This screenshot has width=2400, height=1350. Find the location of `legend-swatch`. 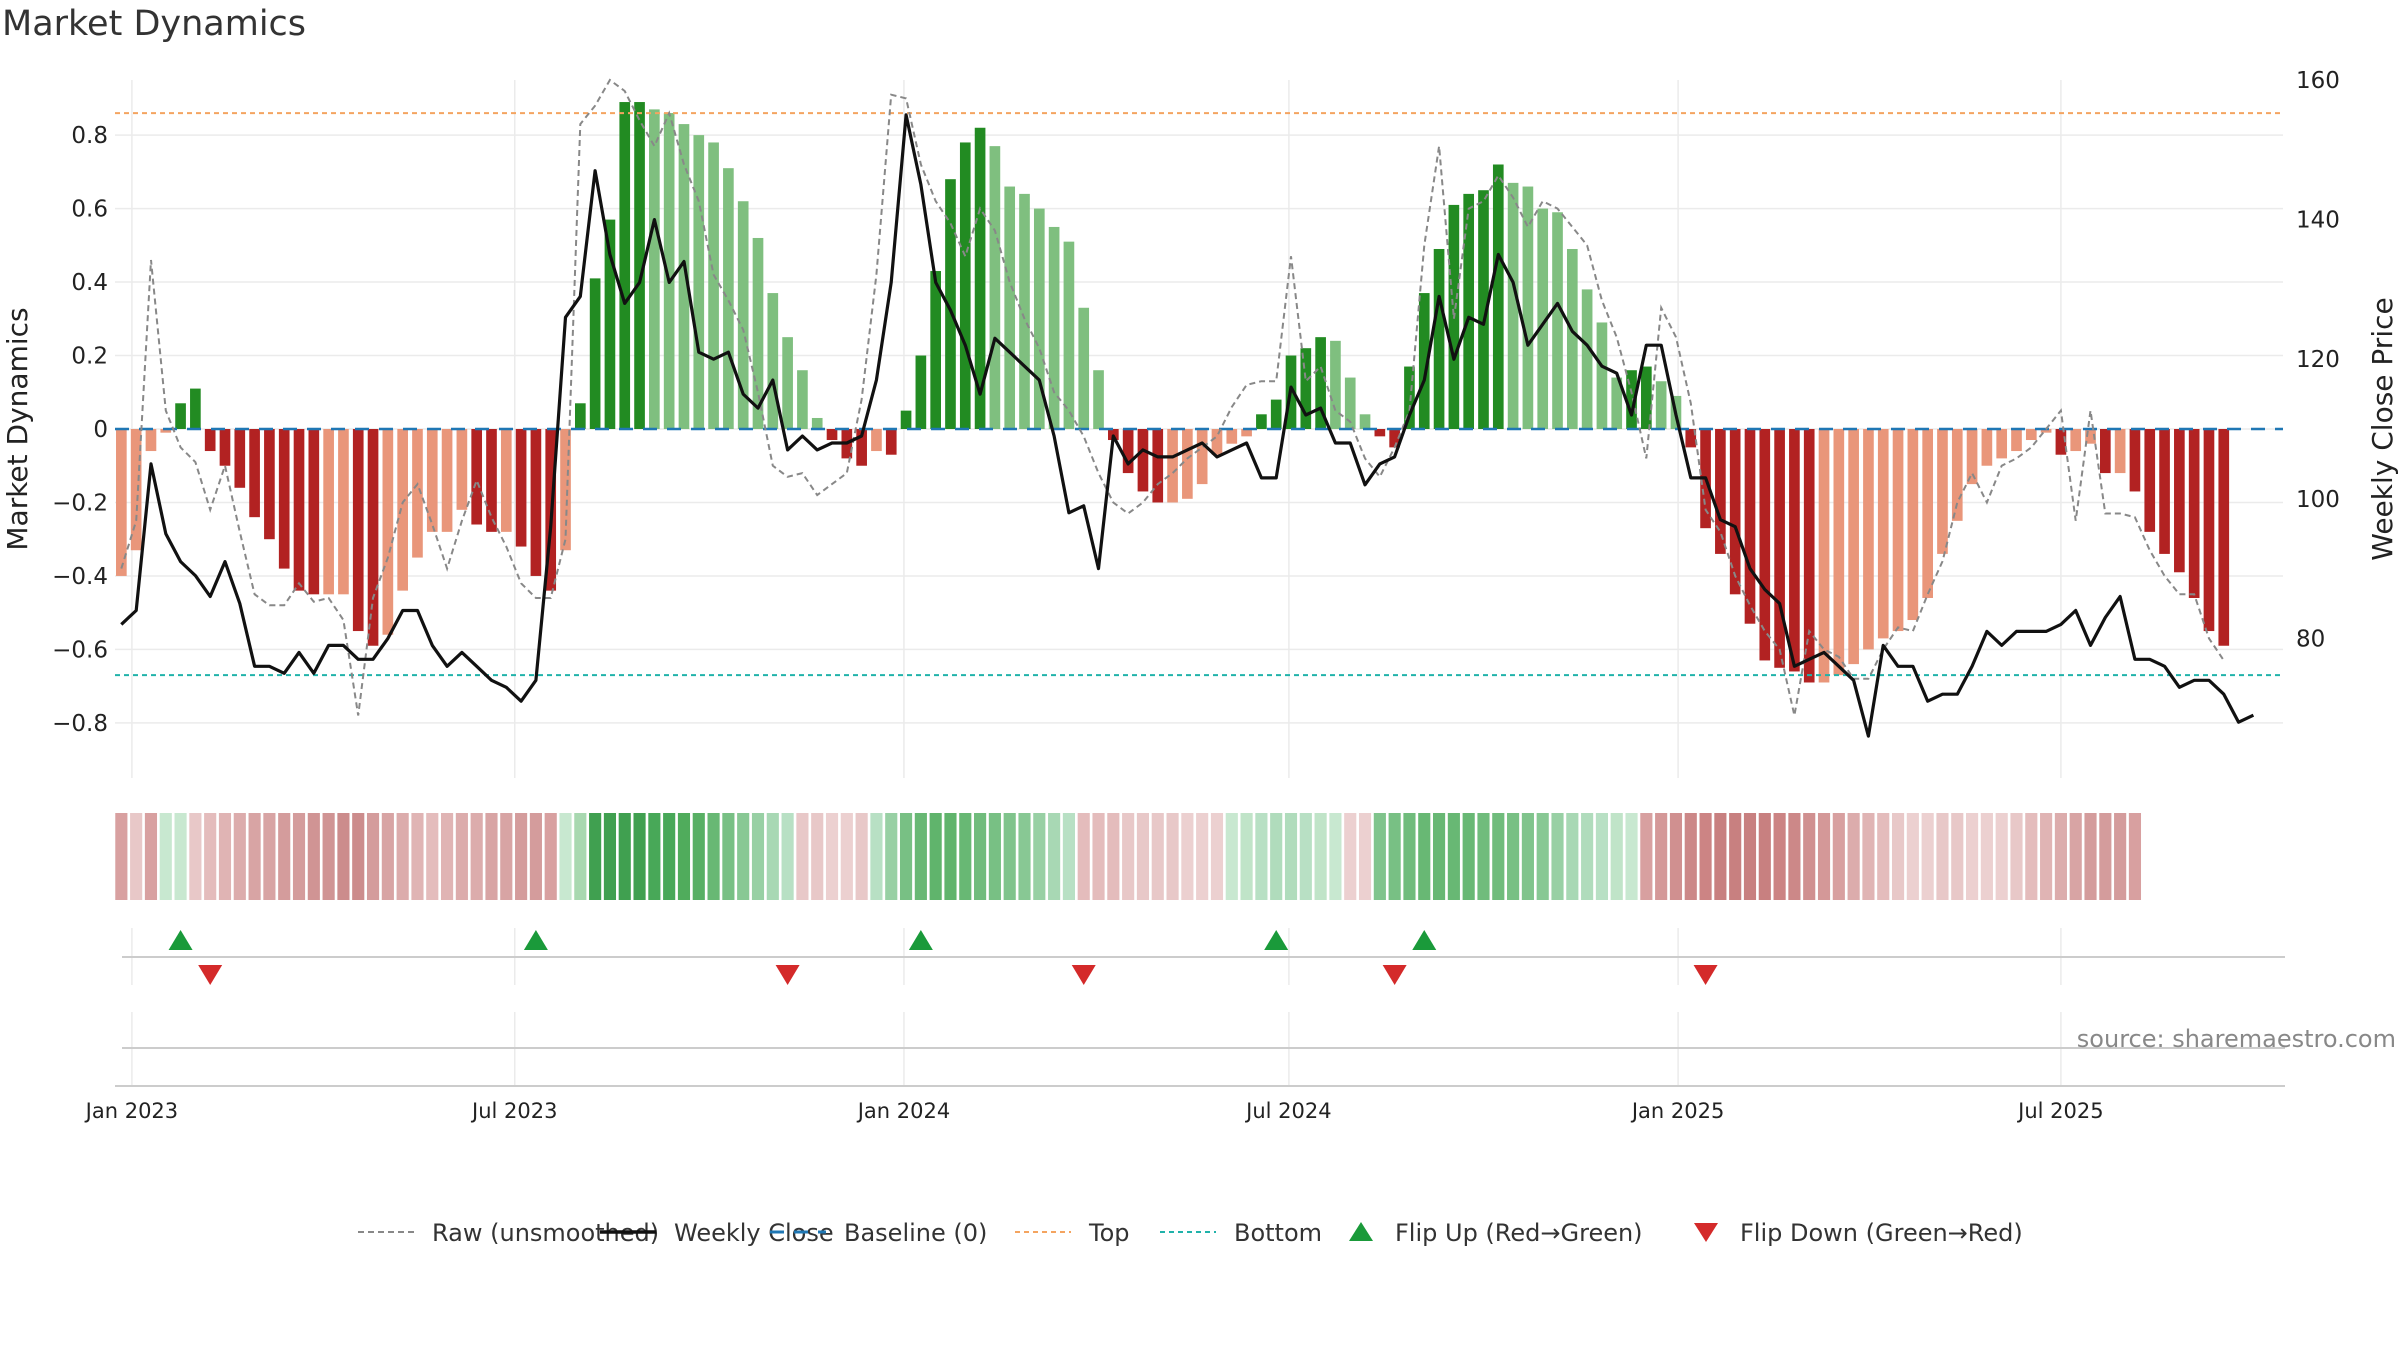

legend-swatch is located at coordinates (1361, 1231).